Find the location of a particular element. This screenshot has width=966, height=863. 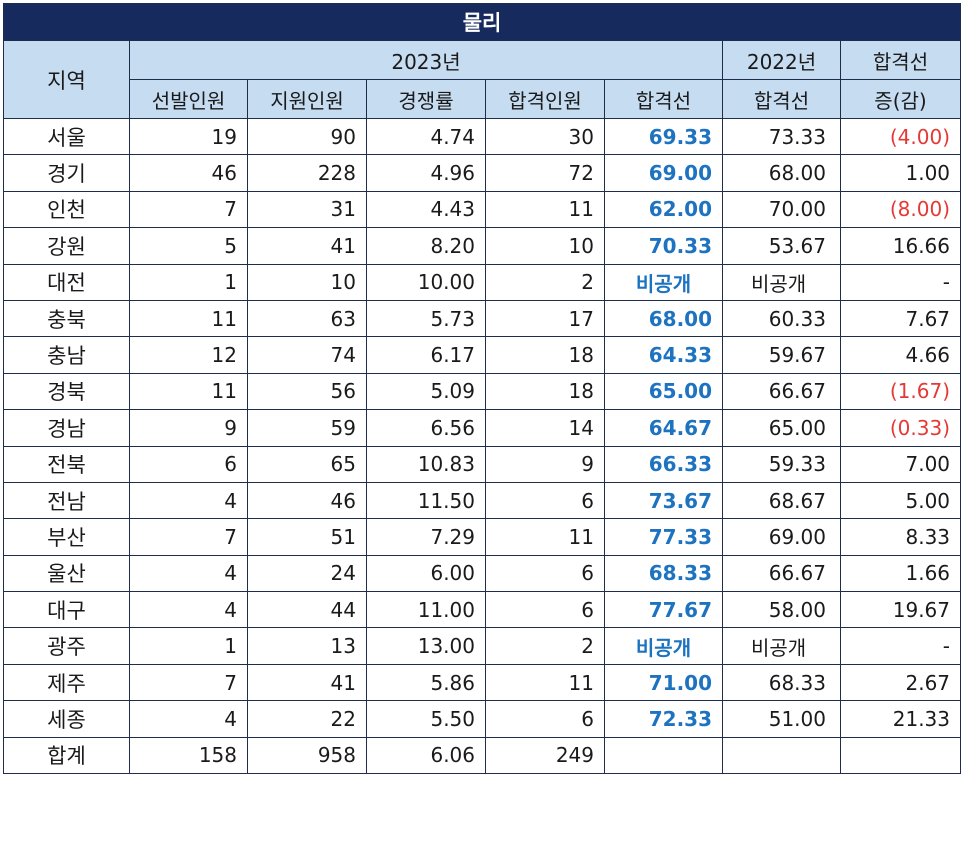

cutoff-2023-cell: 70.33 is located at coordinates (663, 246).